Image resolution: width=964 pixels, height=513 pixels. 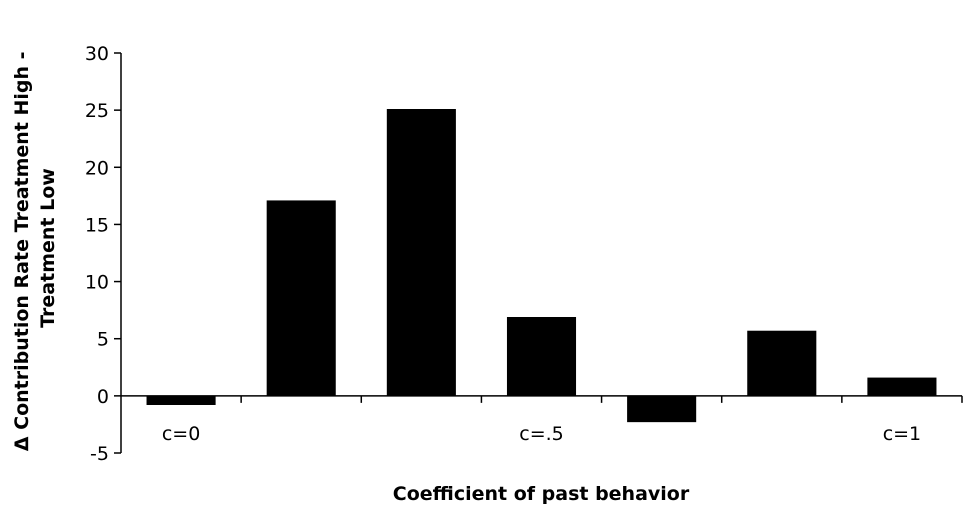 What do you see at coordinates (48, 248) in the screenshot?
I see `y-axis-title-line-2: Treatment Low` at bounding box center [48, 248].